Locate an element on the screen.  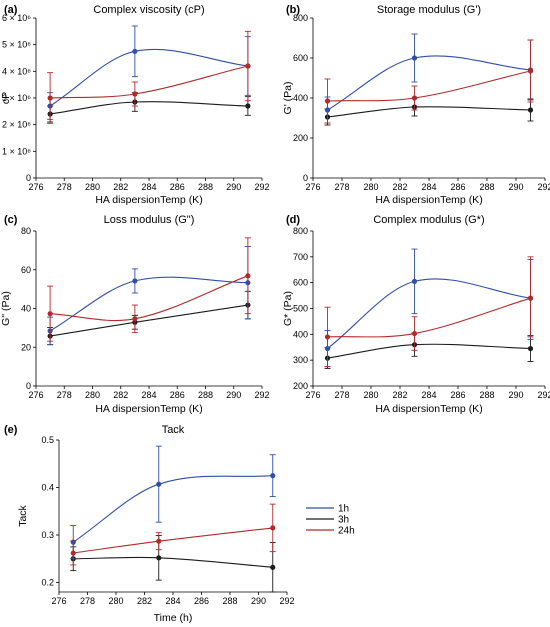
y-tick-label: 500 is located at coordinates (300, 309).